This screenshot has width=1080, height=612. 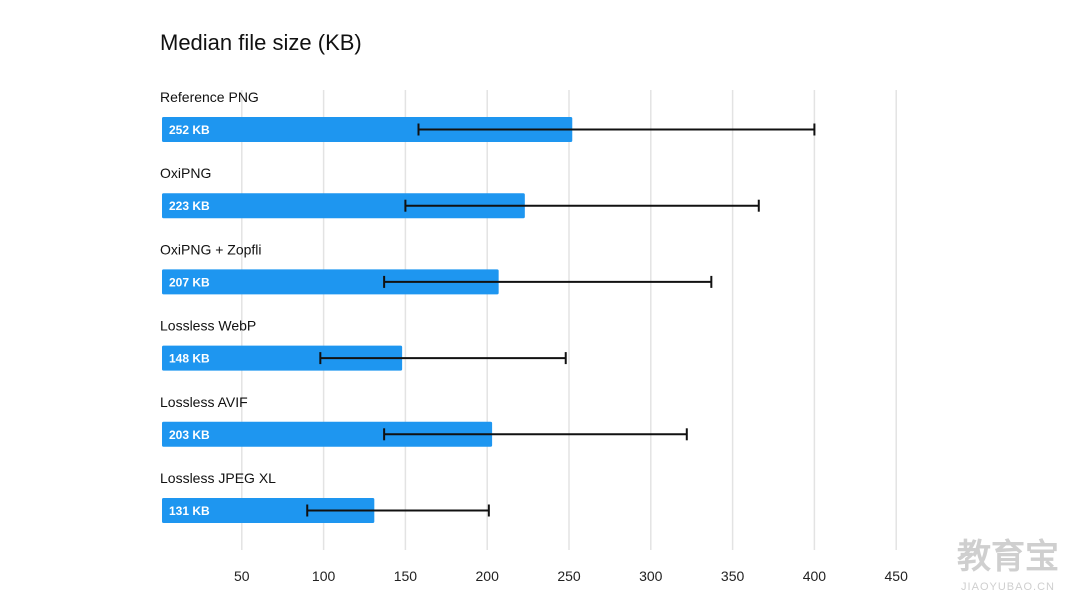 I want to click on bar-row: Lossless JPEG XL 131 KB, so click(x=325, y=496).